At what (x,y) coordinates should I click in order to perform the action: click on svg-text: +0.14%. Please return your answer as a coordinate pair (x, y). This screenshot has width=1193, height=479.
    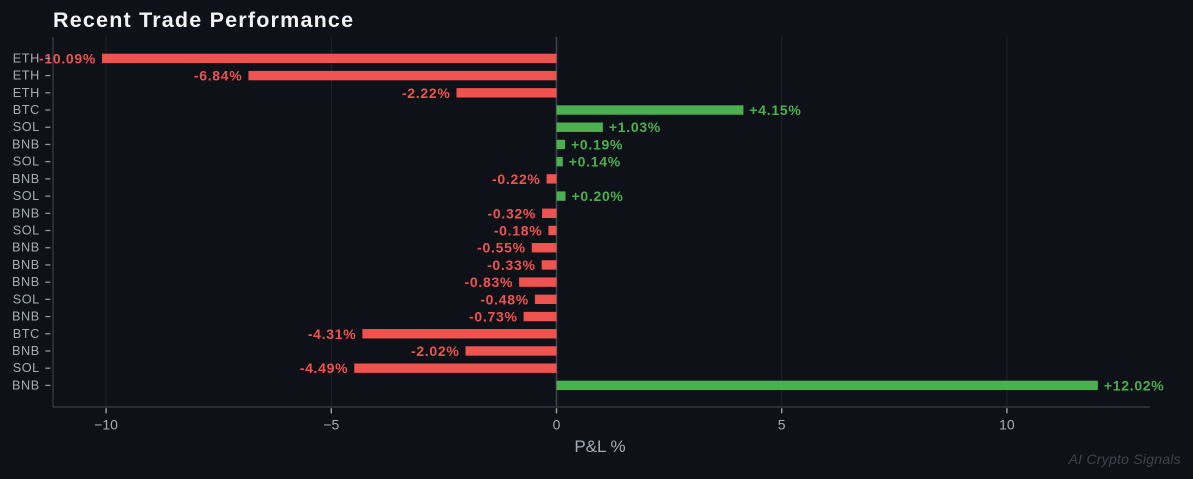
    Looking at the image, I should click on (595, 162).